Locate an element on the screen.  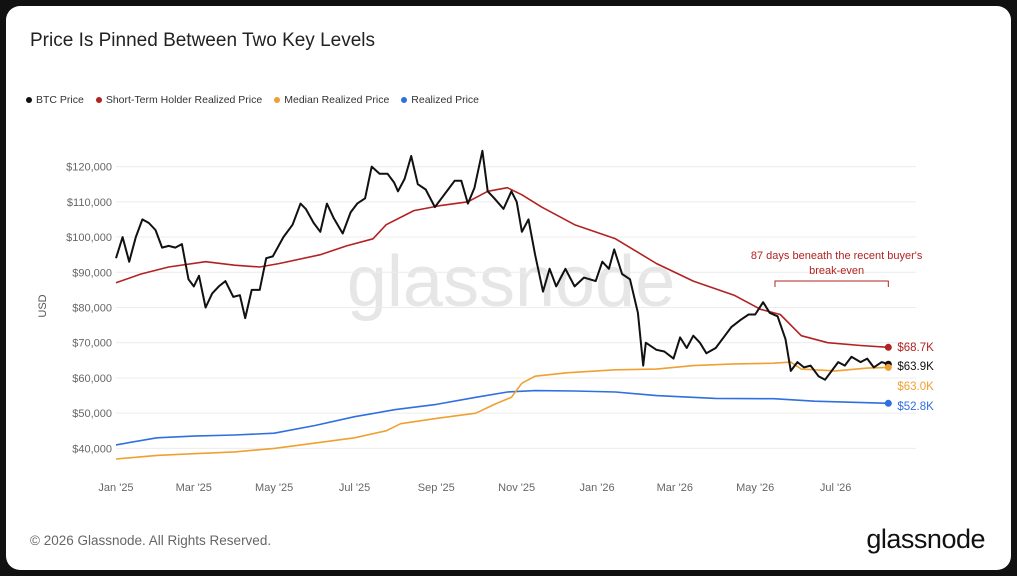
legend-item-realized: Realized Price is located at coordinates (440, 100).